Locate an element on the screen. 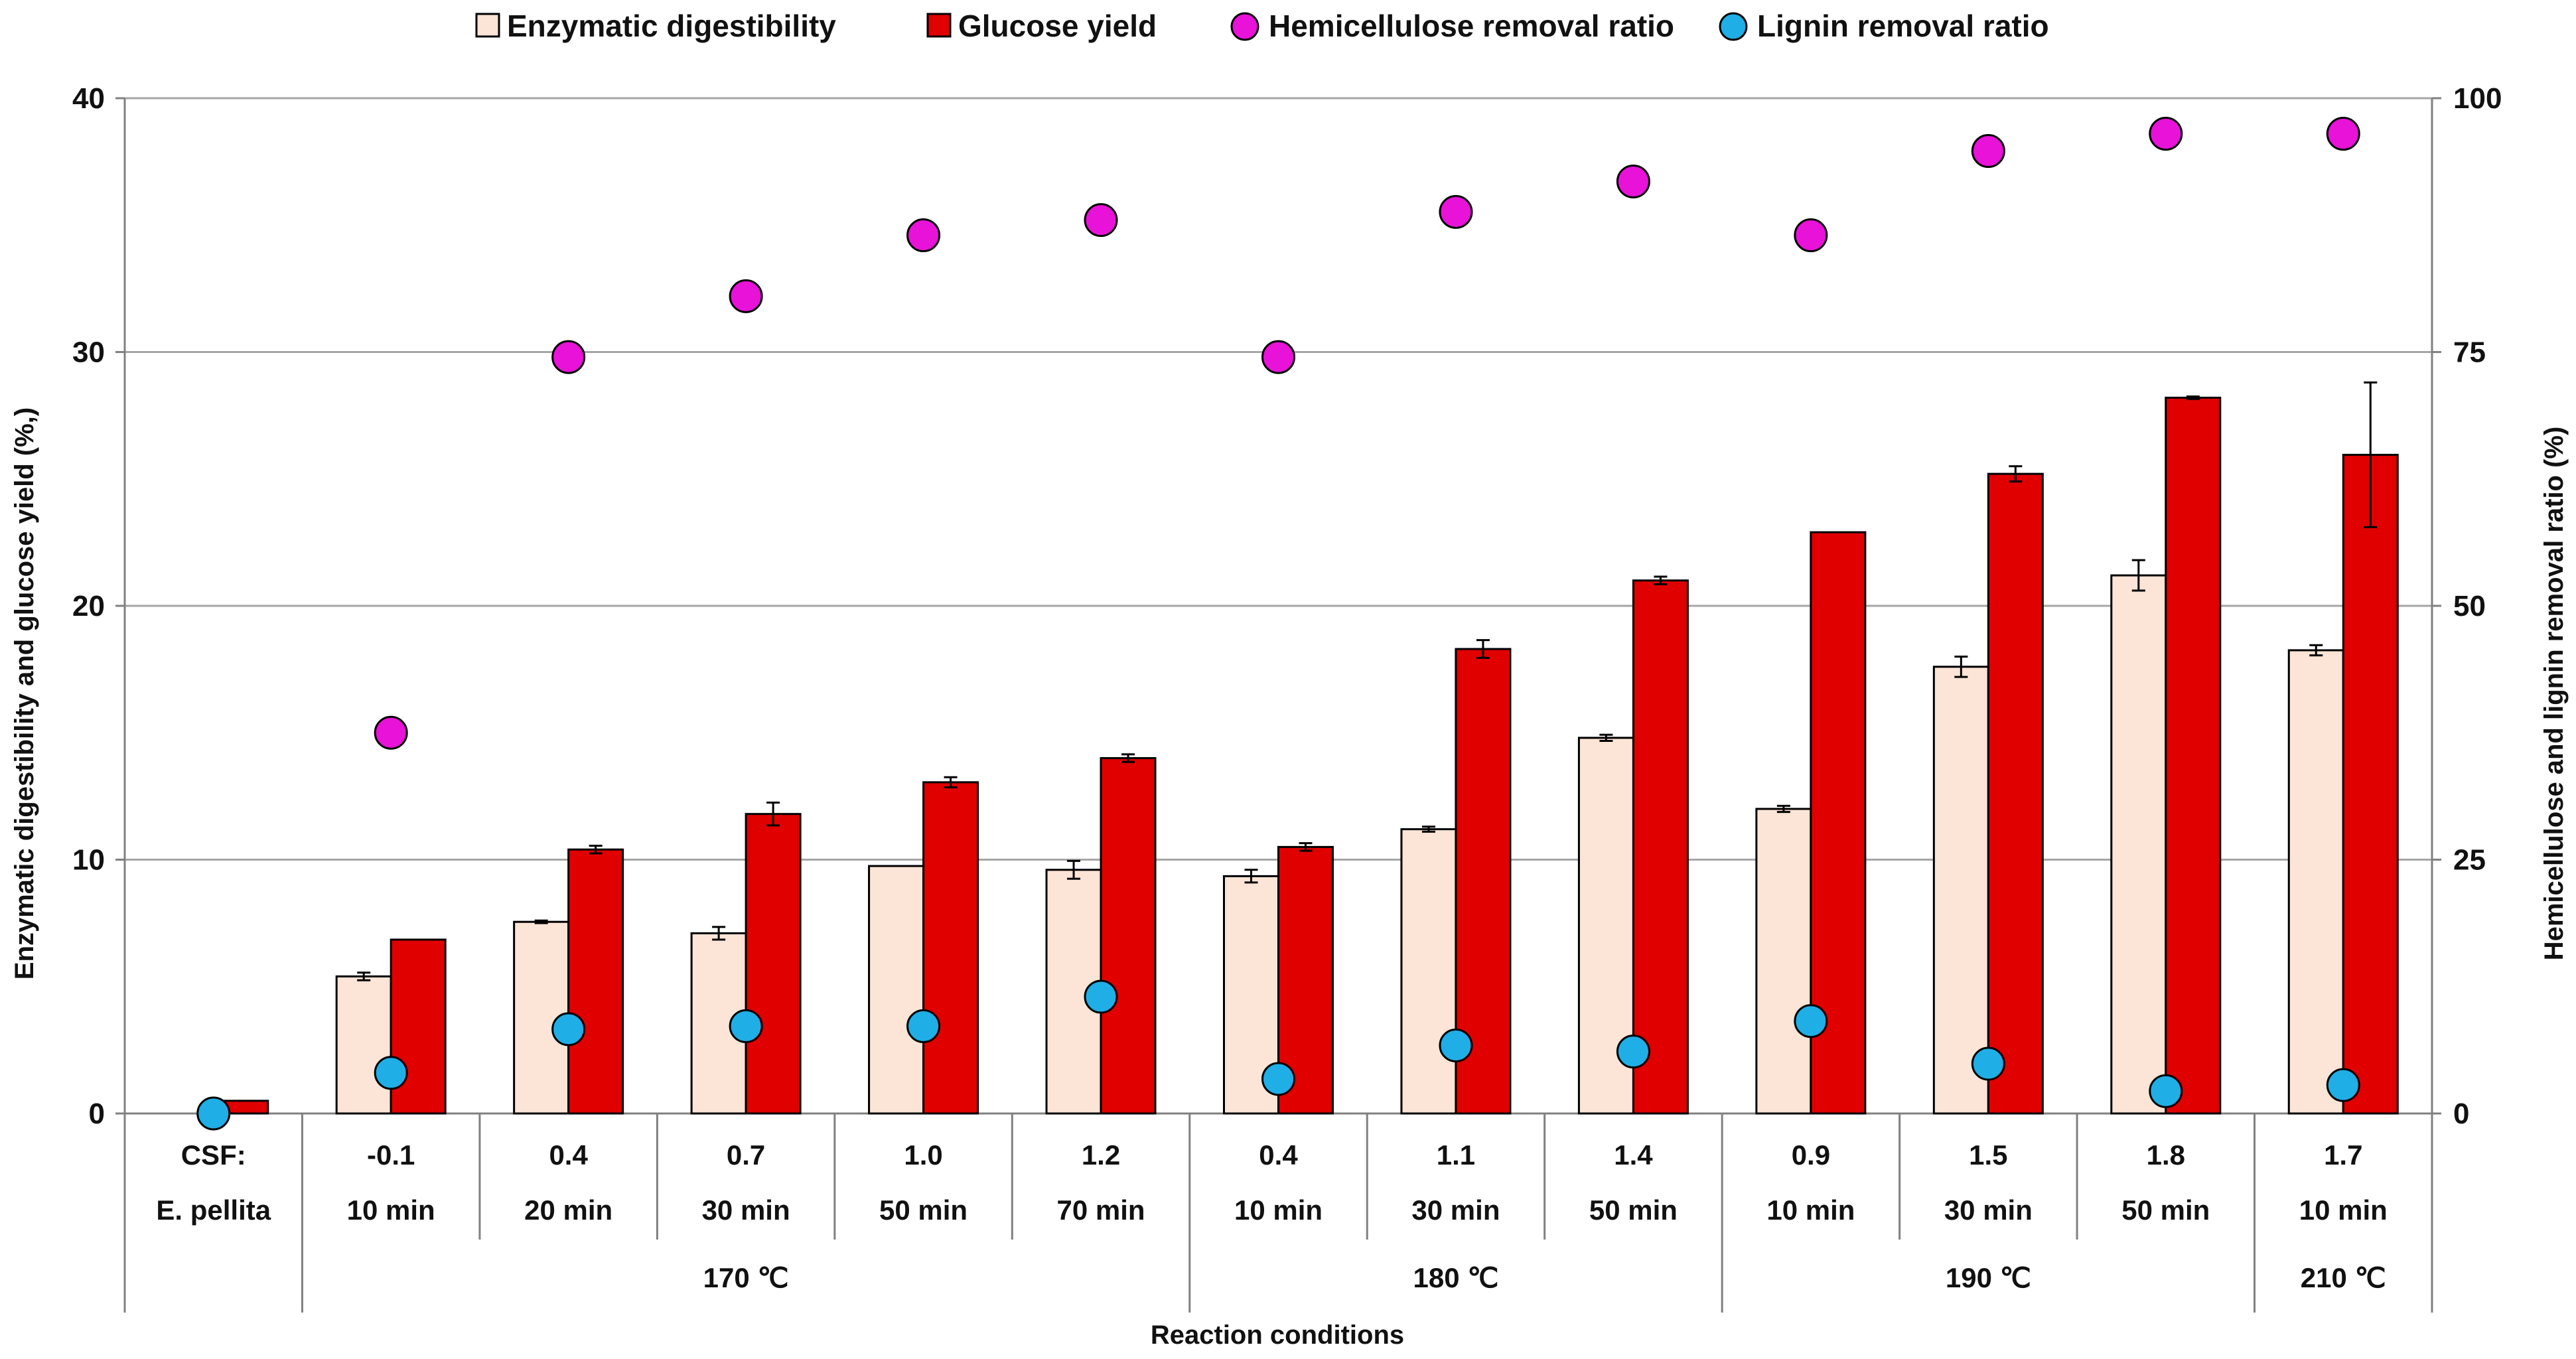  category-csf-label: -0.1 is located at coordinates (391, 1155).